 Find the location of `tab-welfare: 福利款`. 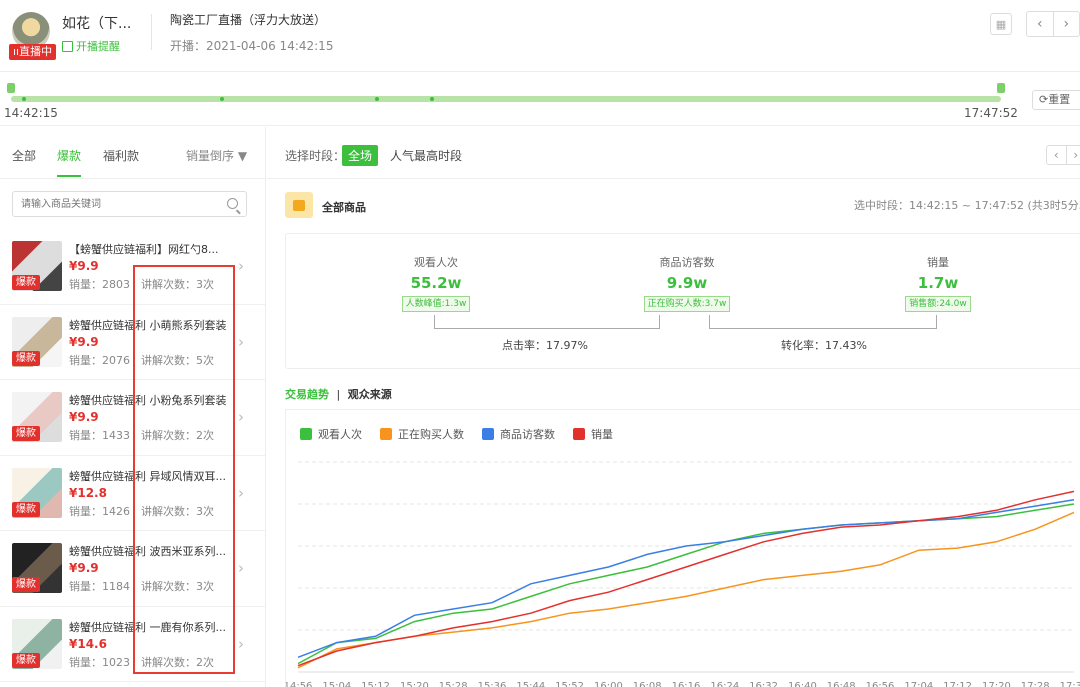

tab-welfare: 福利款 is located at coordinates (121, 156).